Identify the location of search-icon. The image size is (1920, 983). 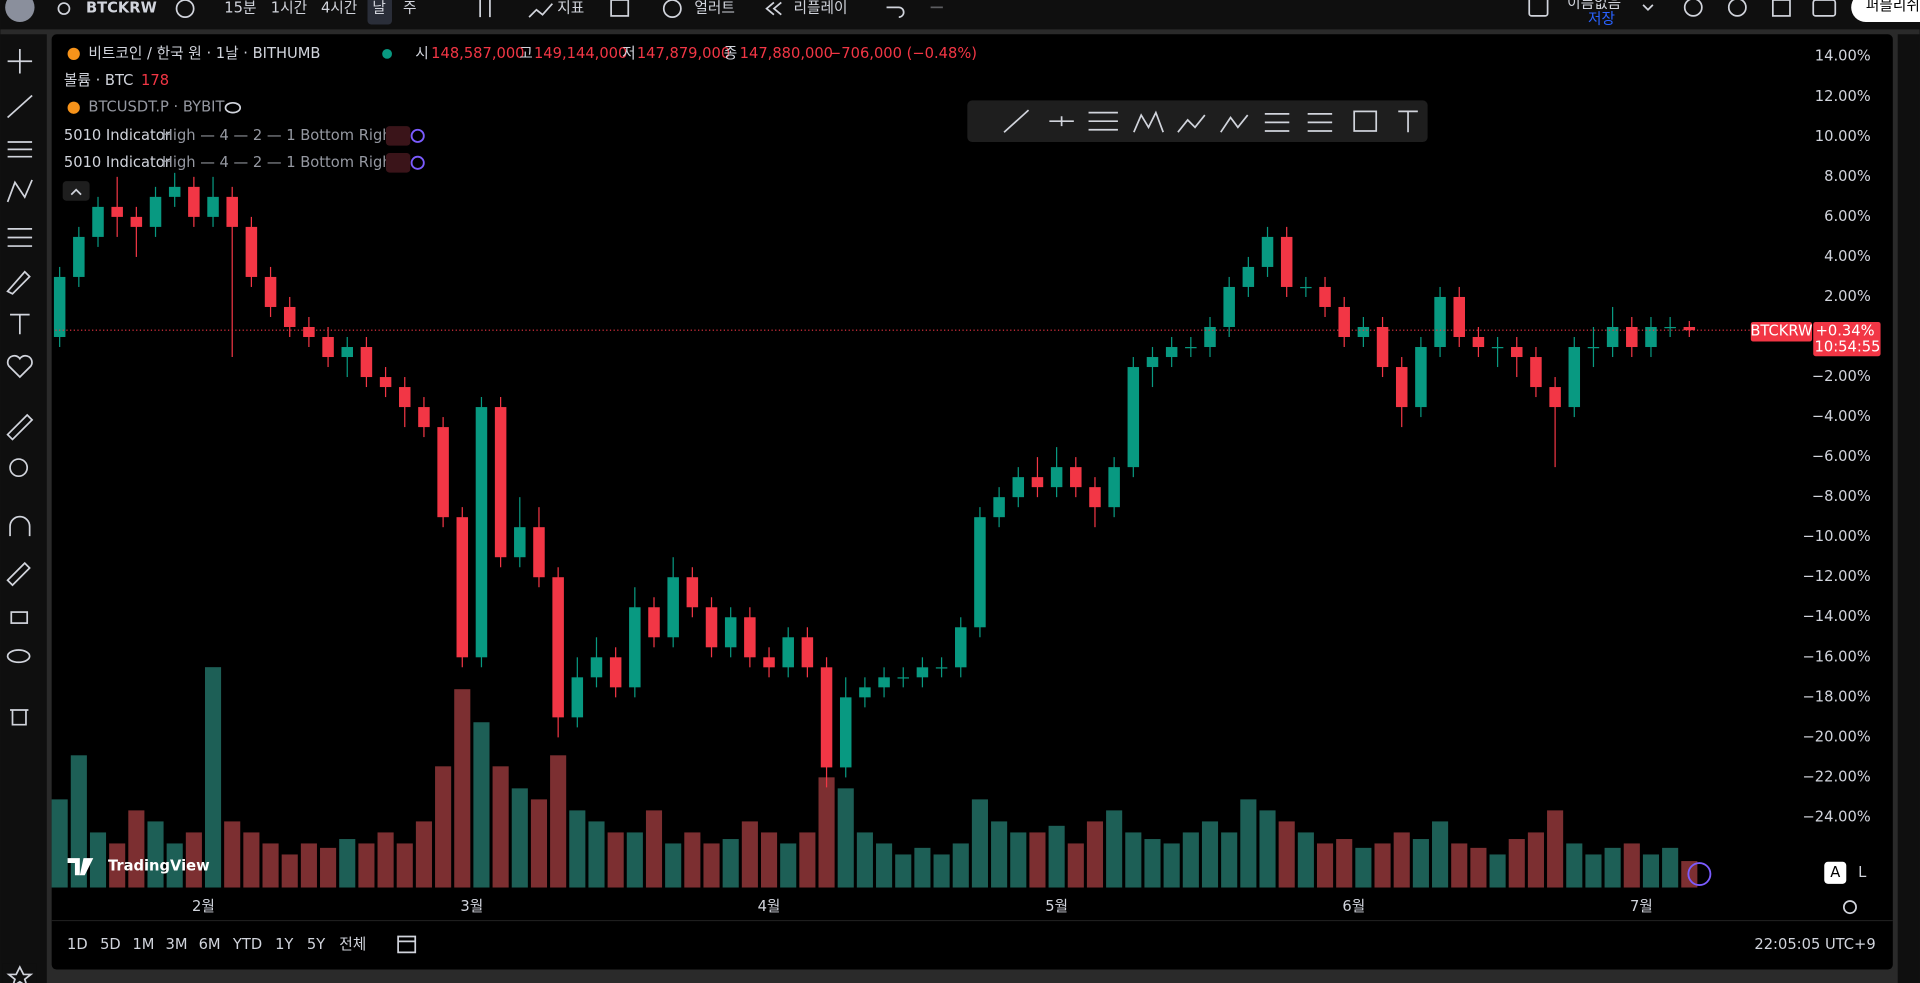
(64, 8).